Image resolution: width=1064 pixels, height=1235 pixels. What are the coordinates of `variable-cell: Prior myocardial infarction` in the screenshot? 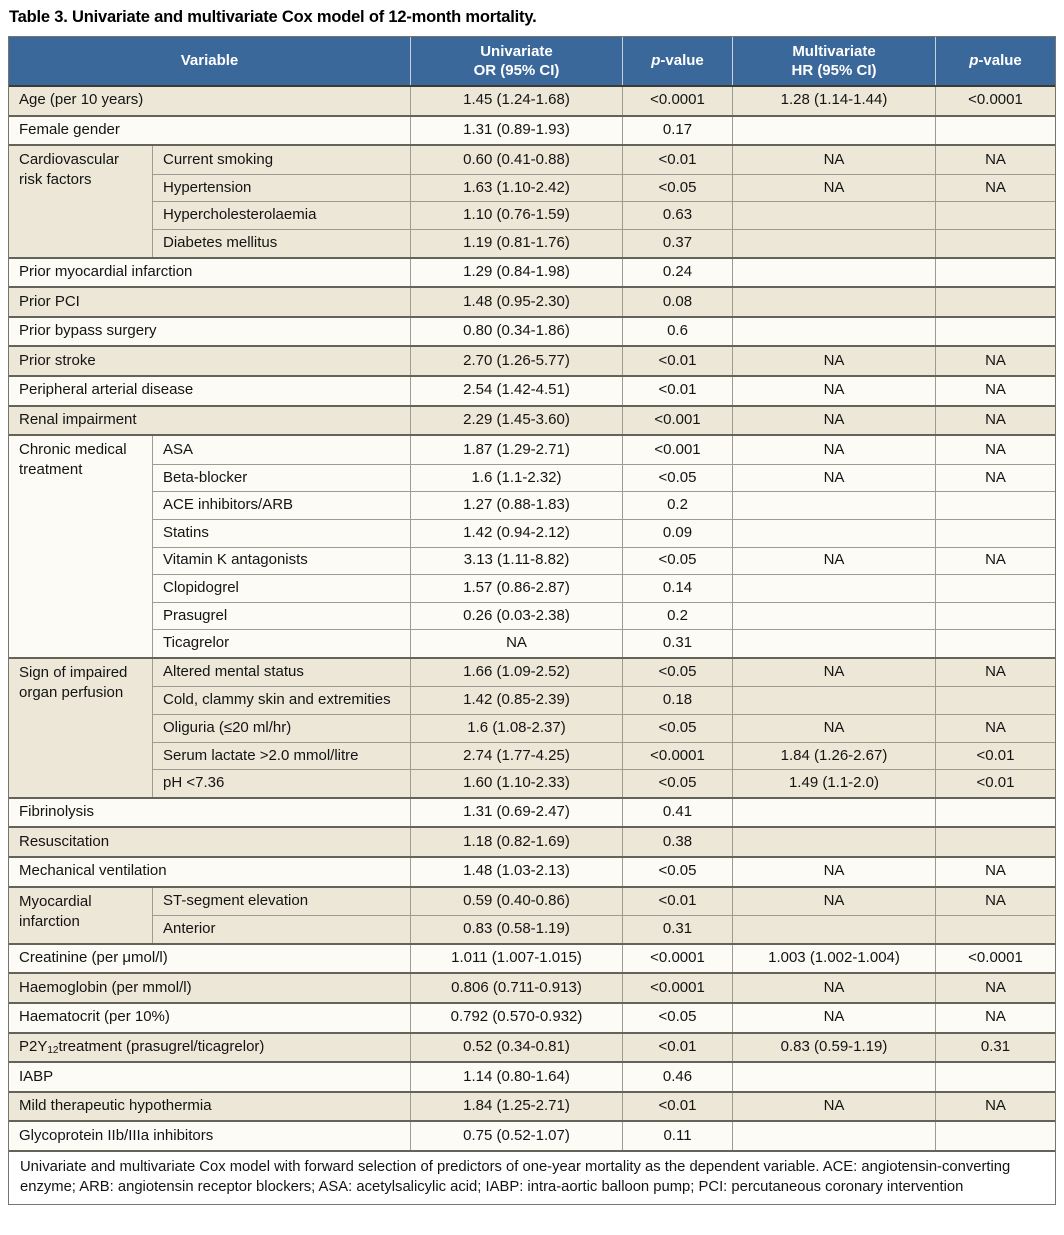 It's located at (210, 272).